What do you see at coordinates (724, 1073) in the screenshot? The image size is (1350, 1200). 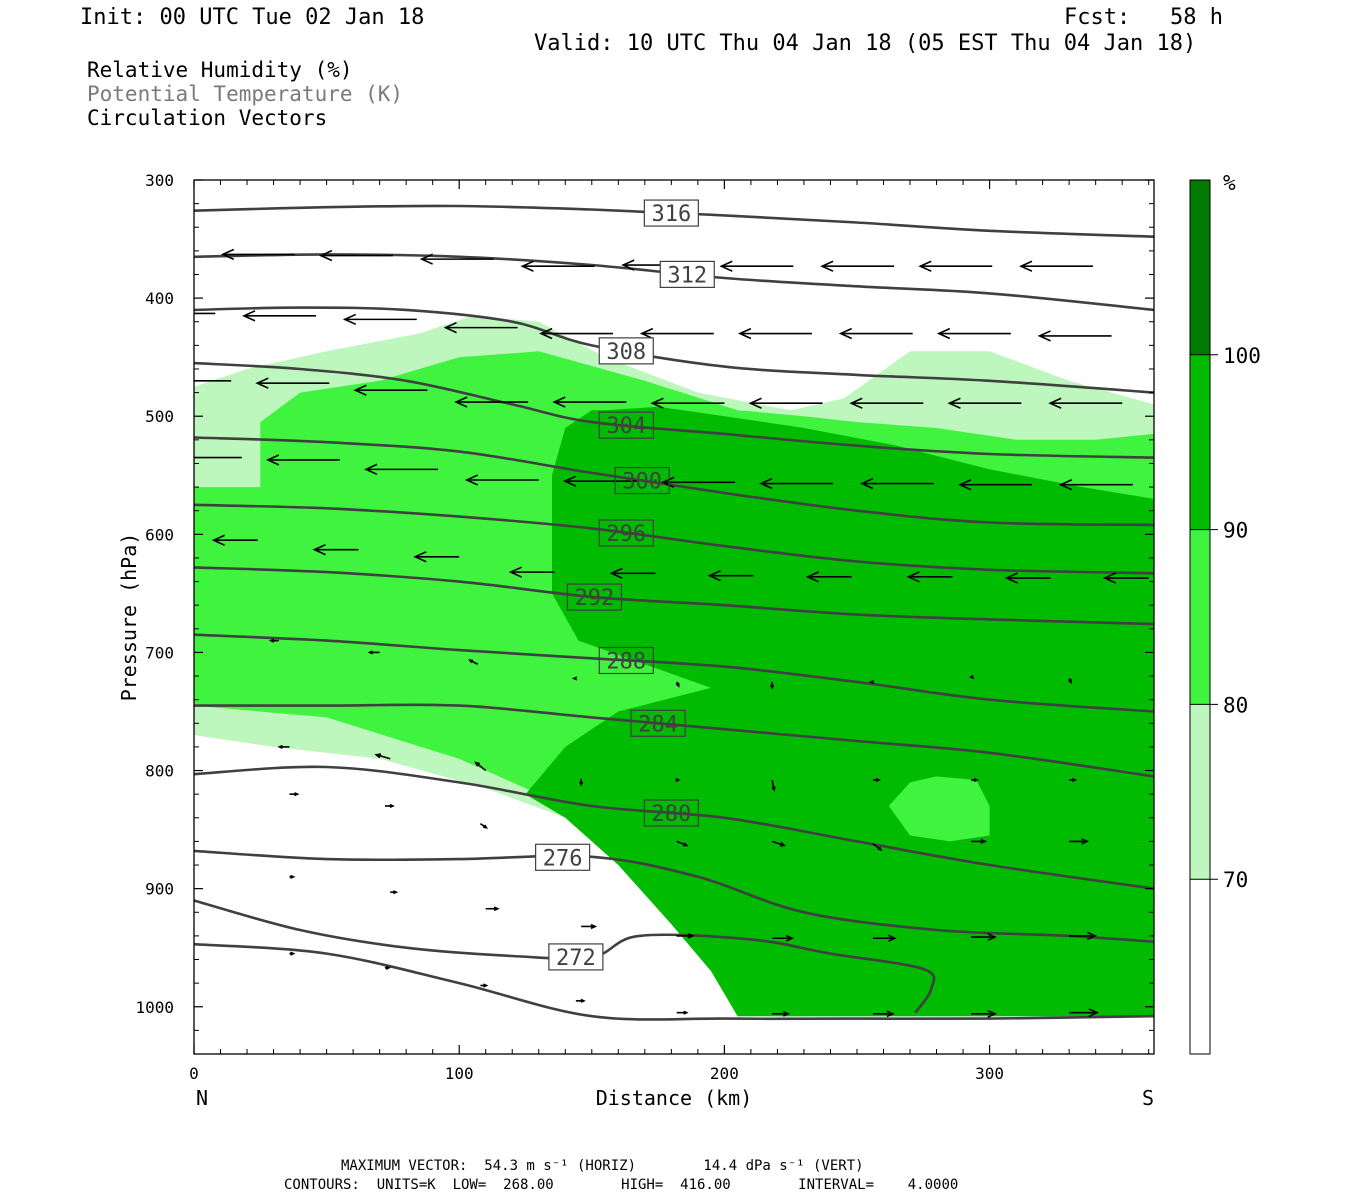 I see `x-tick-label: 200` at bounding box center [724, 1073].